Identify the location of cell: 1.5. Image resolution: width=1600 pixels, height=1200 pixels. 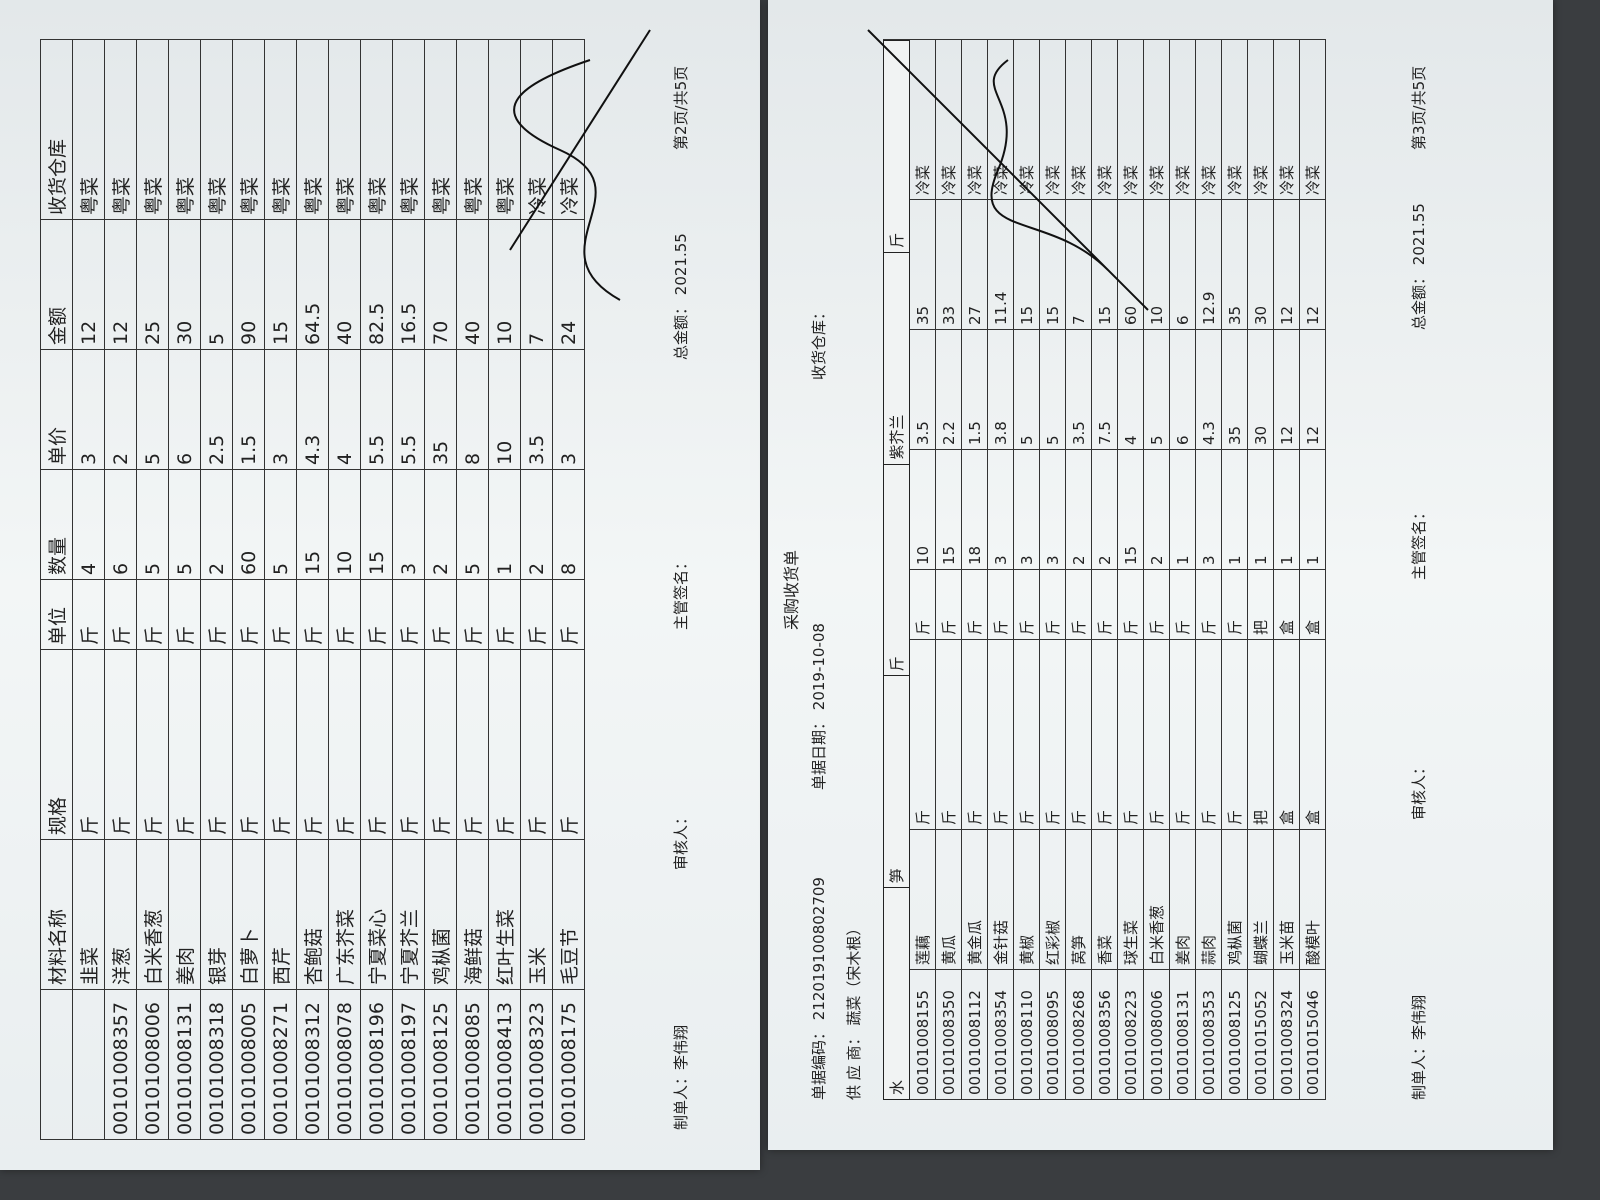
(248, 409).